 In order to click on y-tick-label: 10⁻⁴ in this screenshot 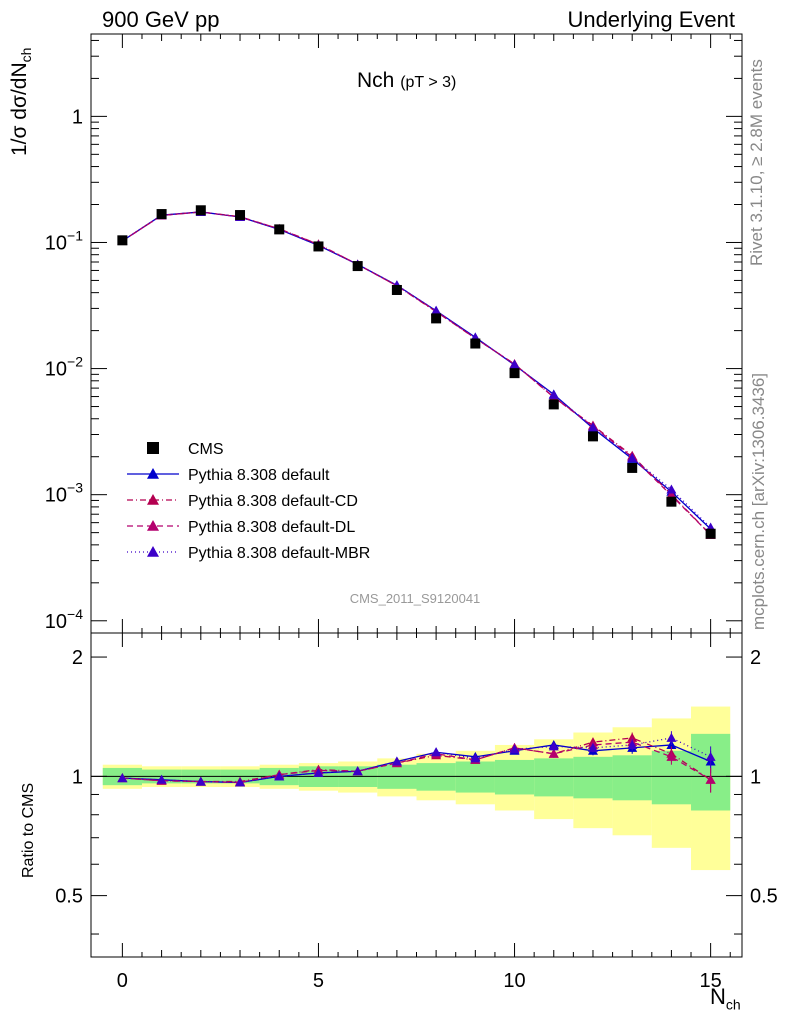, I will do `click(64, 619)`.